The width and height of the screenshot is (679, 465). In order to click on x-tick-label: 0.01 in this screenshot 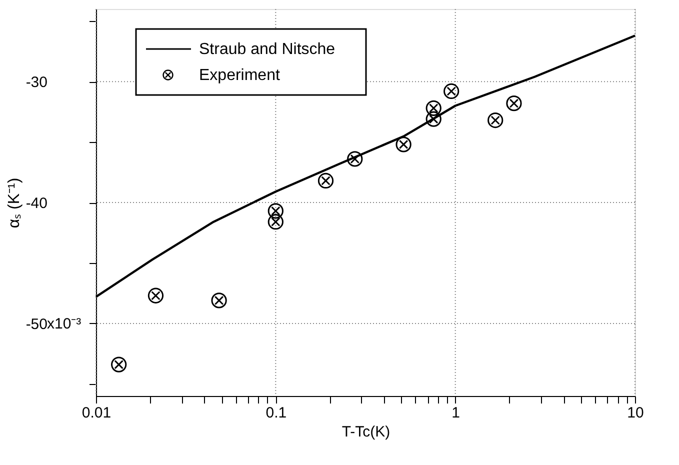, I will do `click(97, 413)`.